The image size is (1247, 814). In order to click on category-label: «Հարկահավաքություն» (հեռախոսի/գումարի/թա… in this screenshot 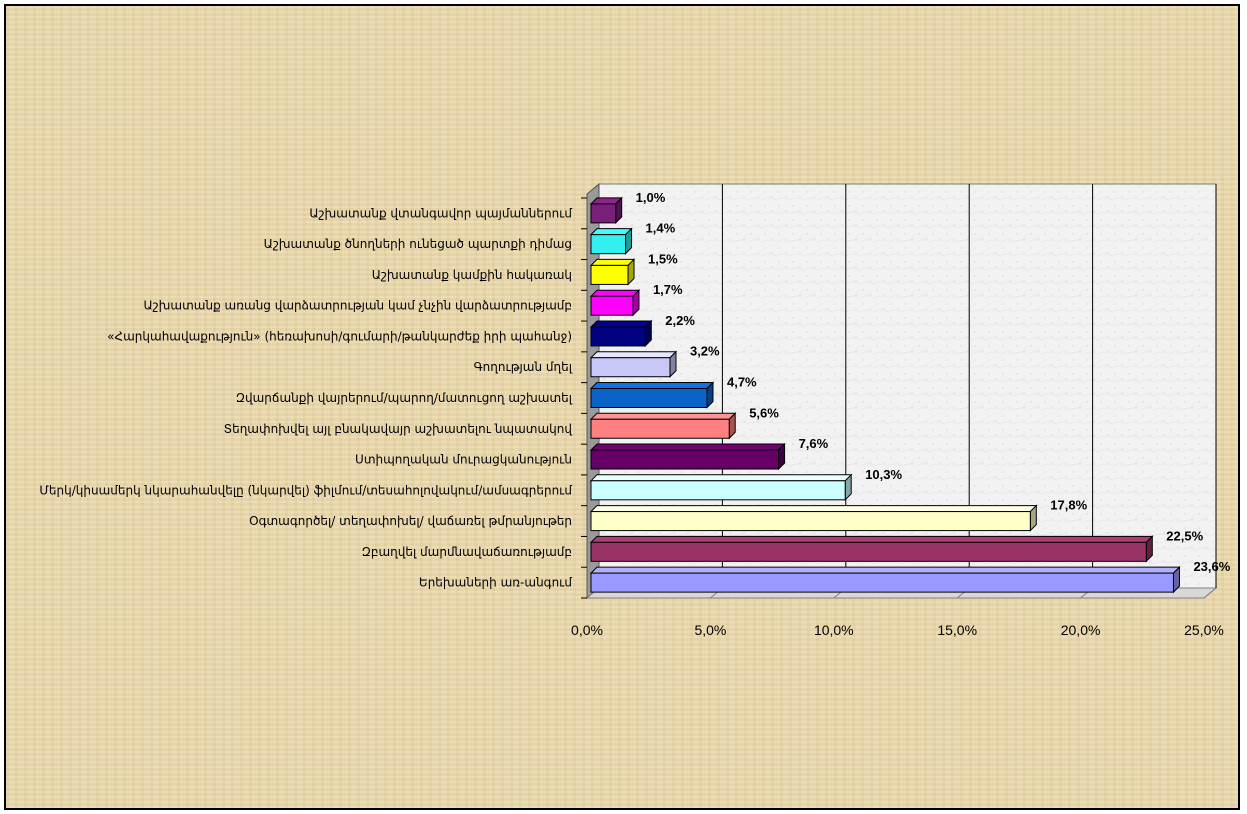, I will do `click(339, 336)`.